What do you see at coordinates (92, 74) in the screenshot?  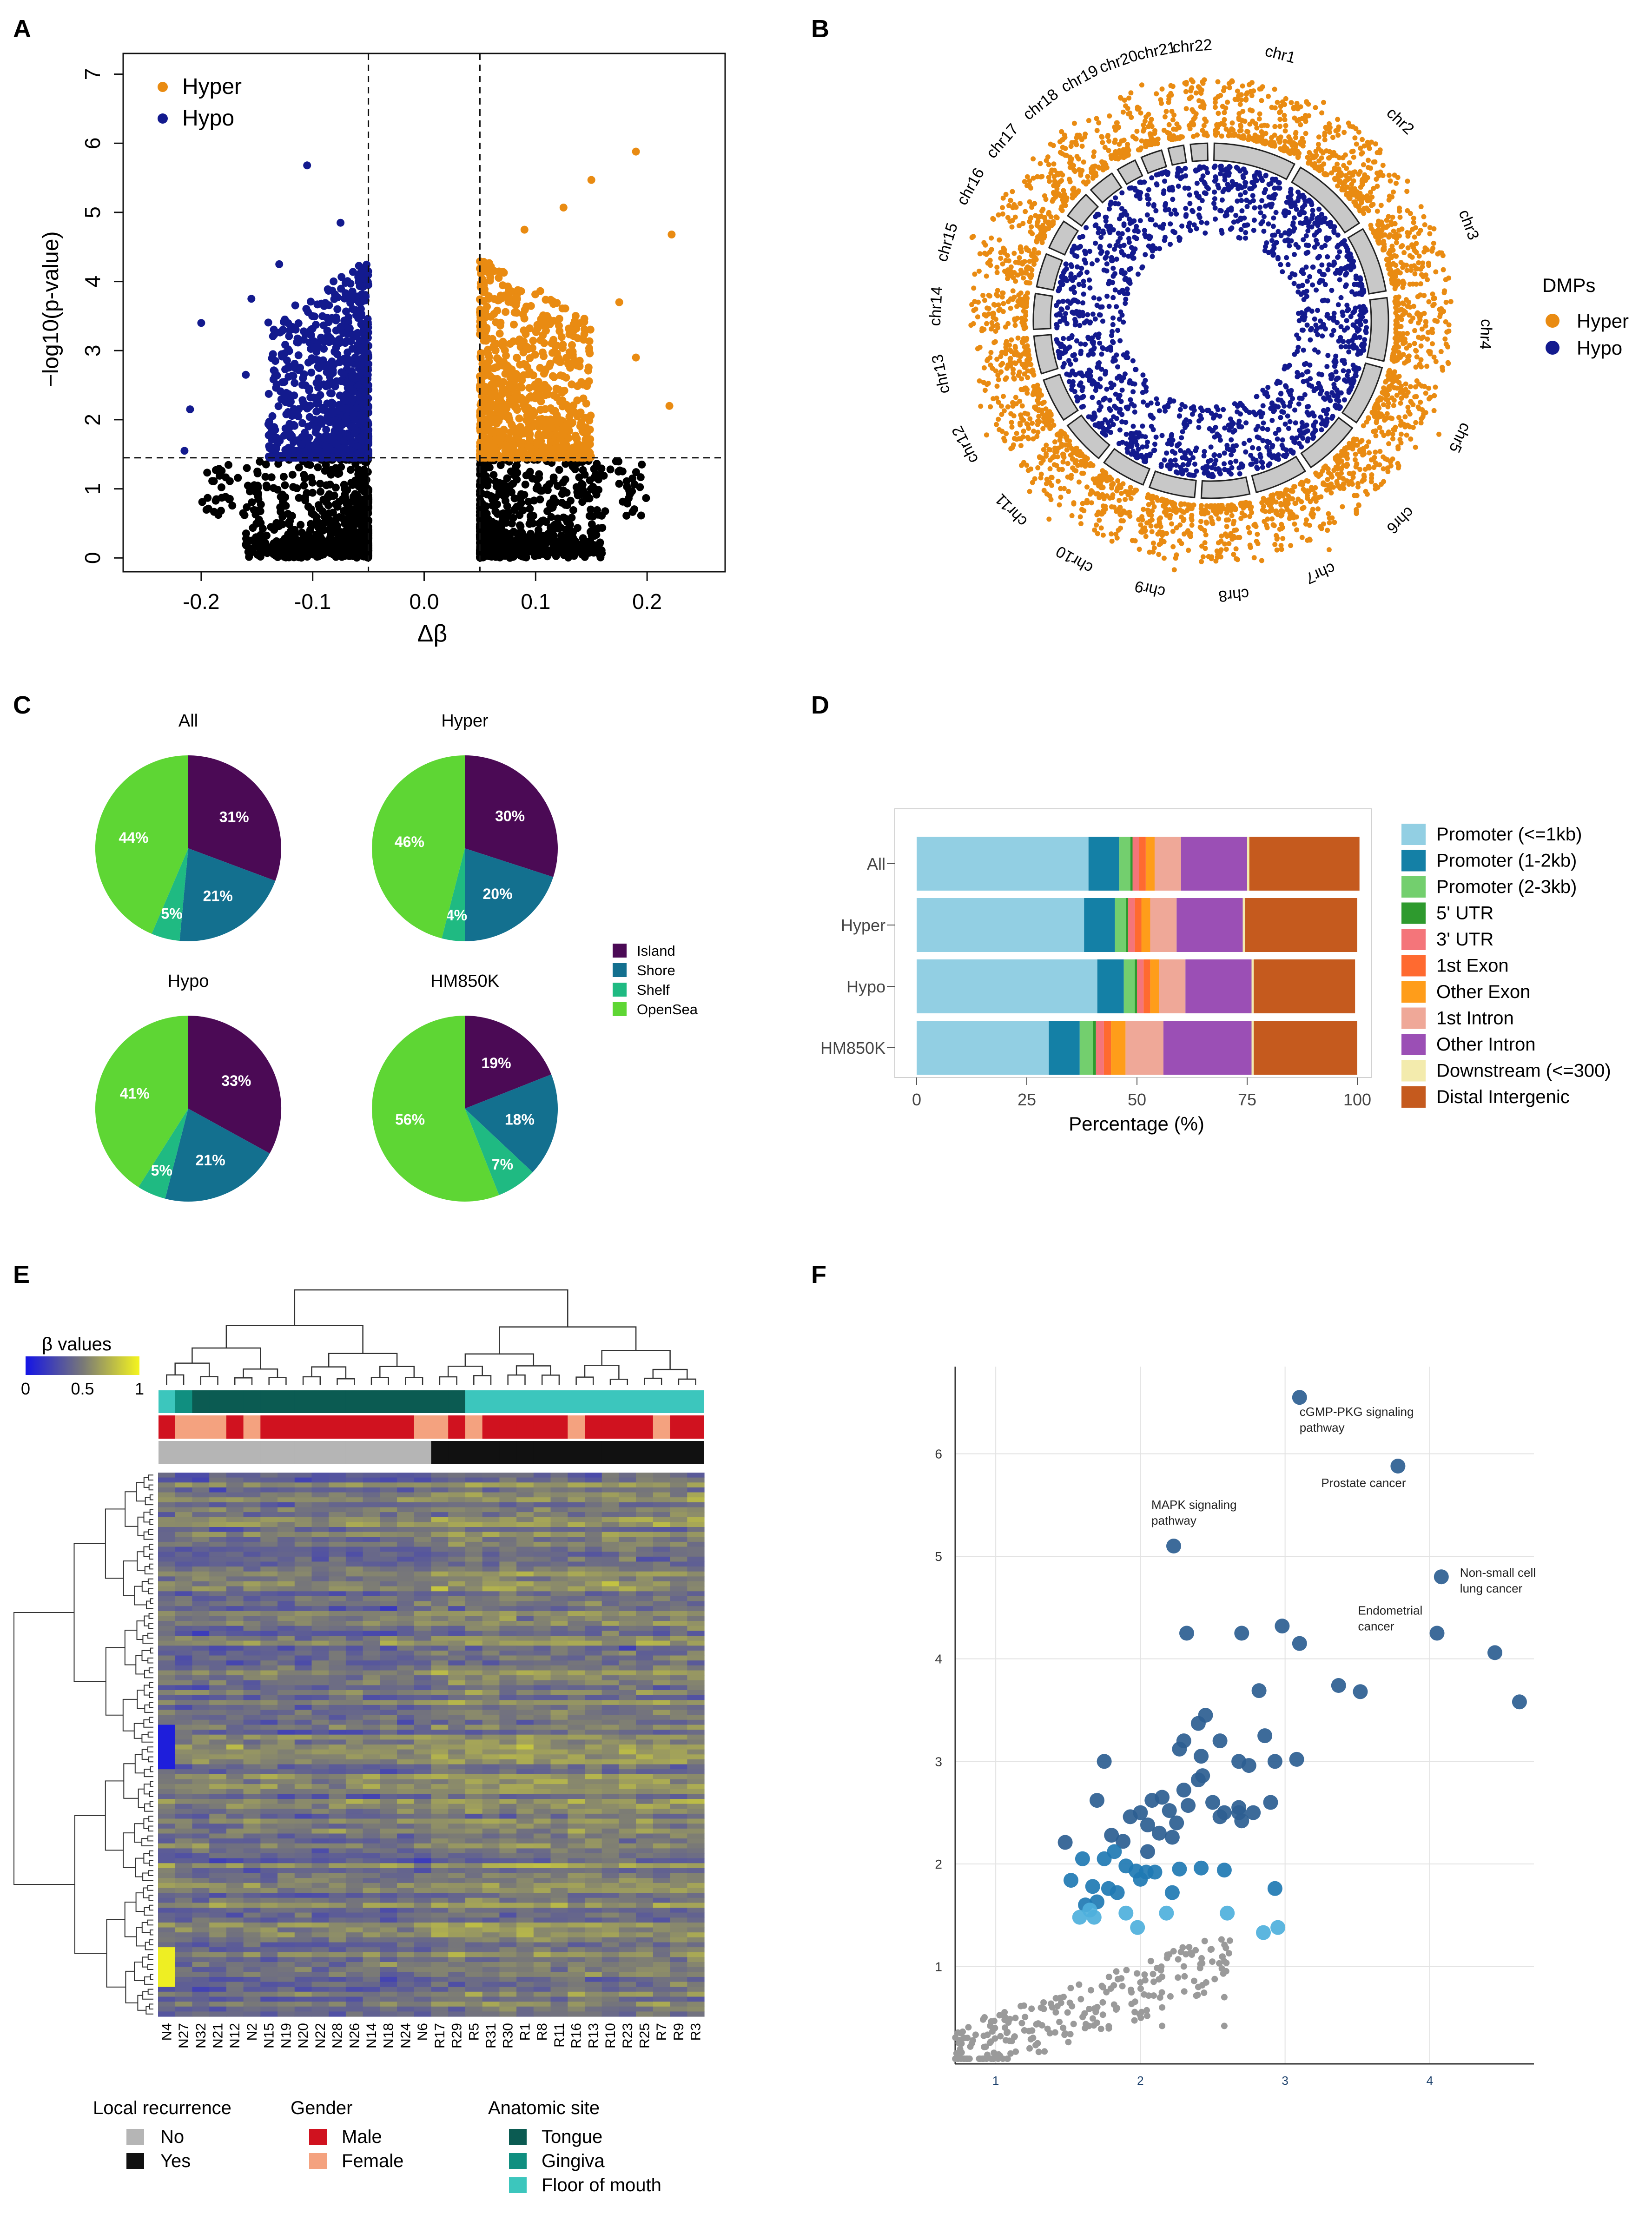 I see `y-tick-label: 7` at bounding box center [92, 74].